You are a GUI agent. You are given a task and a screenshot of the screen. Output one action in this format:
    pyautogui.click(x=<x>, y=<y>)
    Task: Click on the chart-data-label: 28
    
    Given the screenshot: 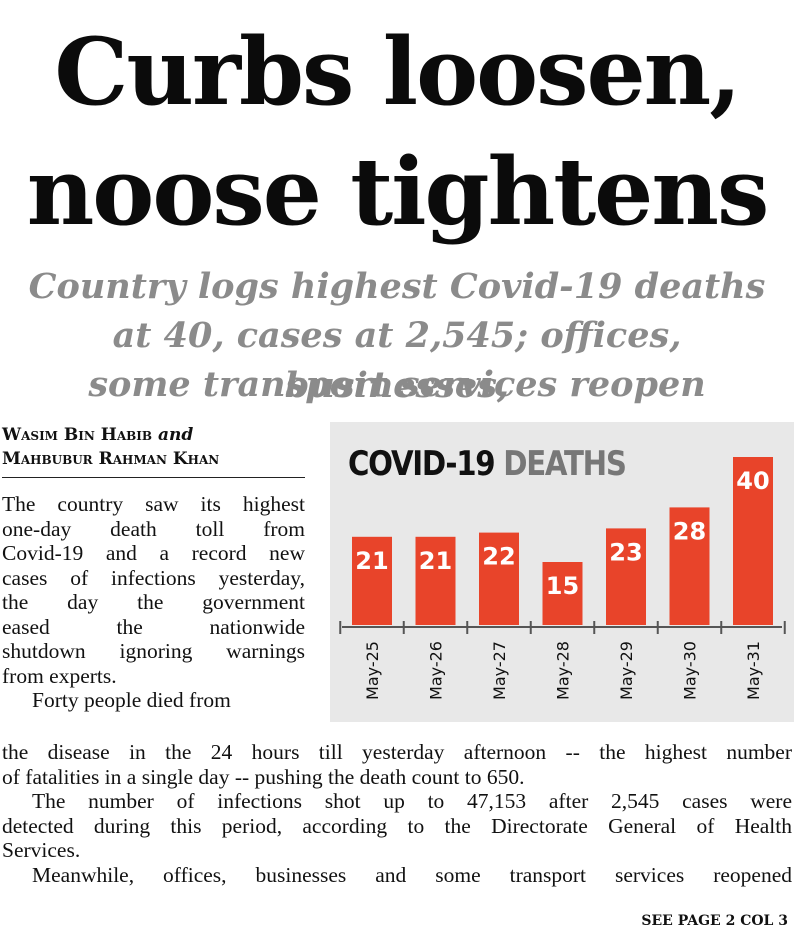 What is the action you would take?
    pyautogui.click(x=689, y=531)
    